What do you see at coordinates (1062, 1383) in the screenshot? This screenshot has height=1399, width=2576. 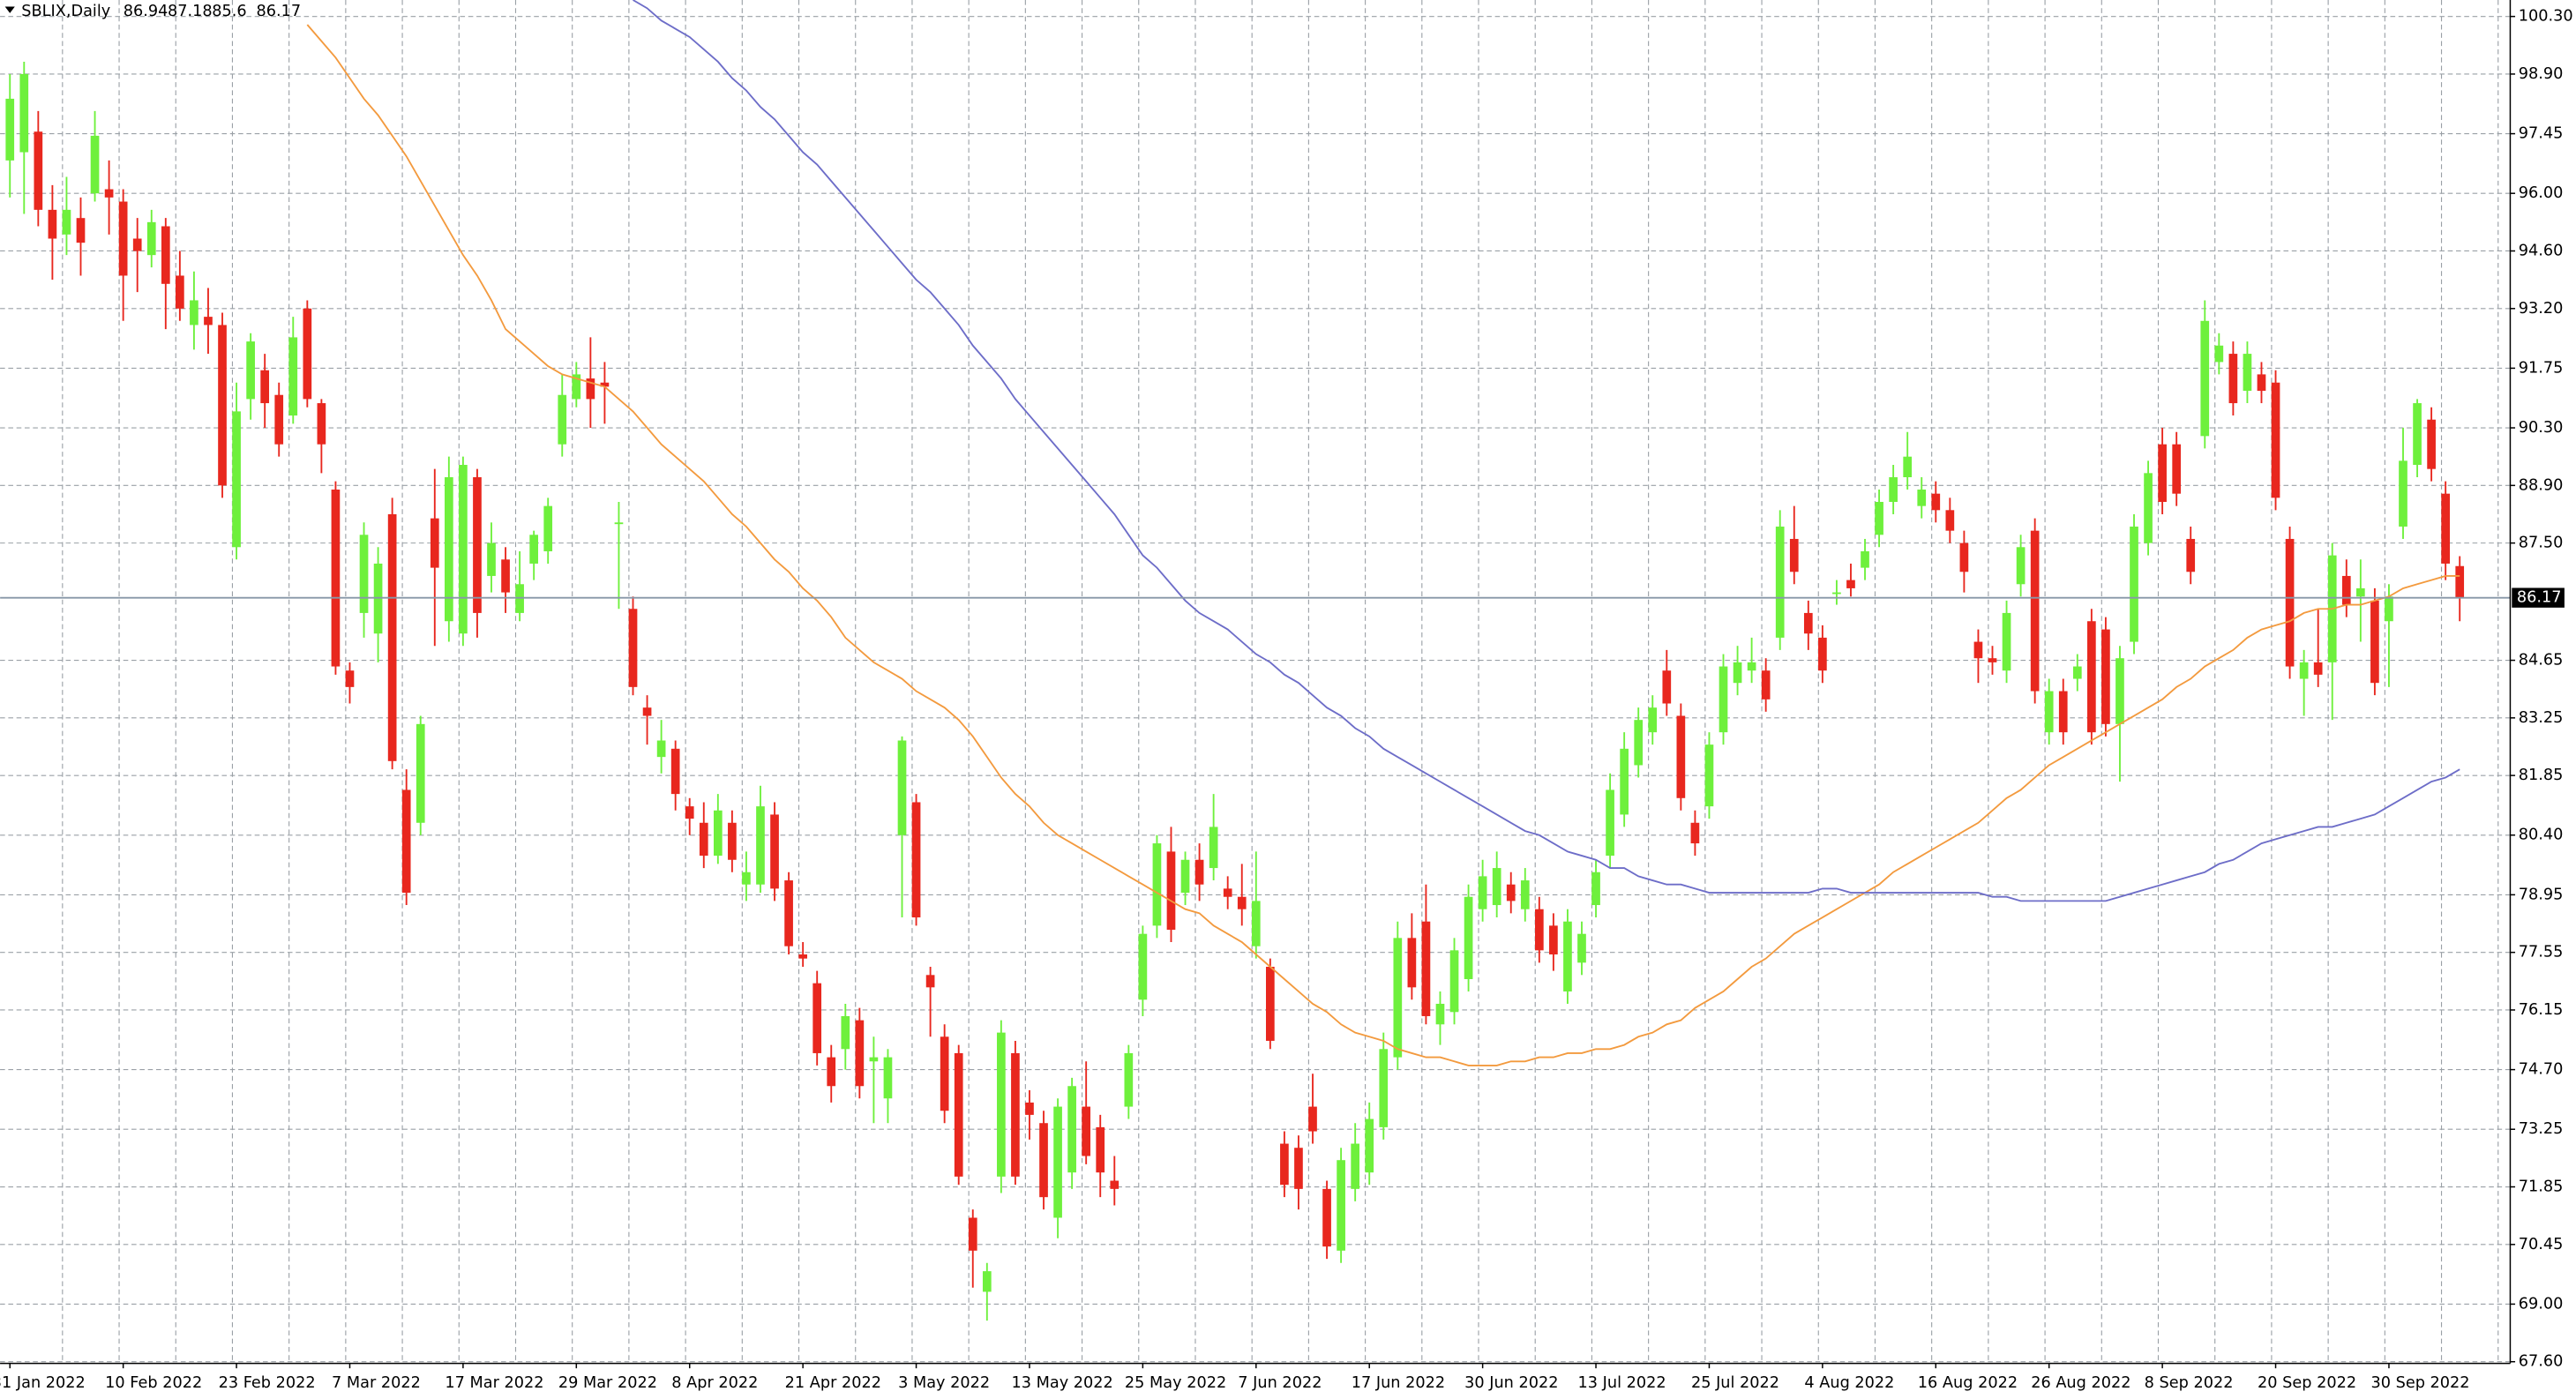 I see `x-tick-label: 13 May 2022` at bounding box center [1062, 1383].